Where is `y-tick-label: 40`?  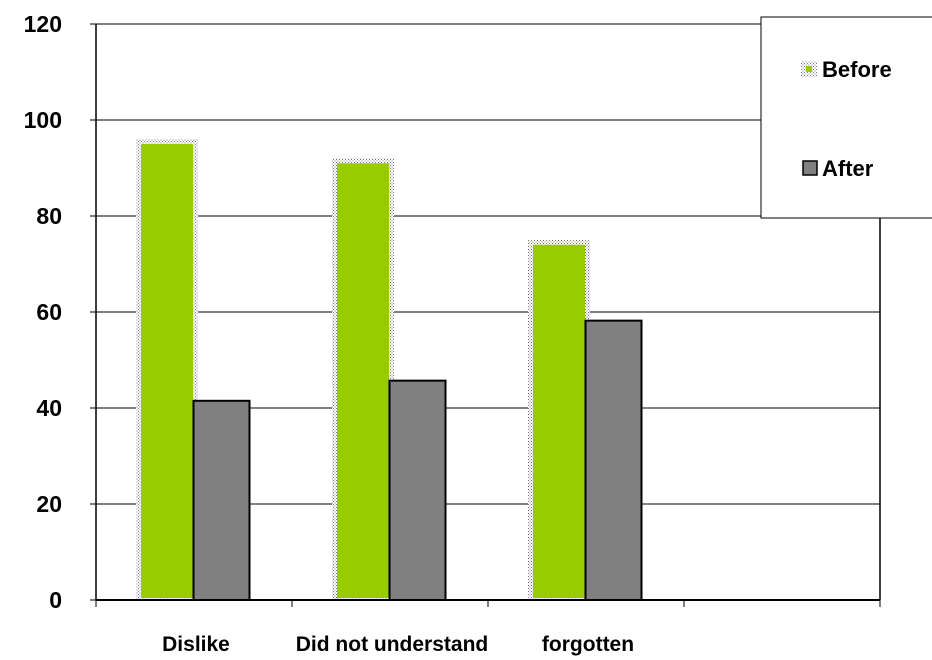 y-tick-label: 40 is located at coordinates (49, 408).